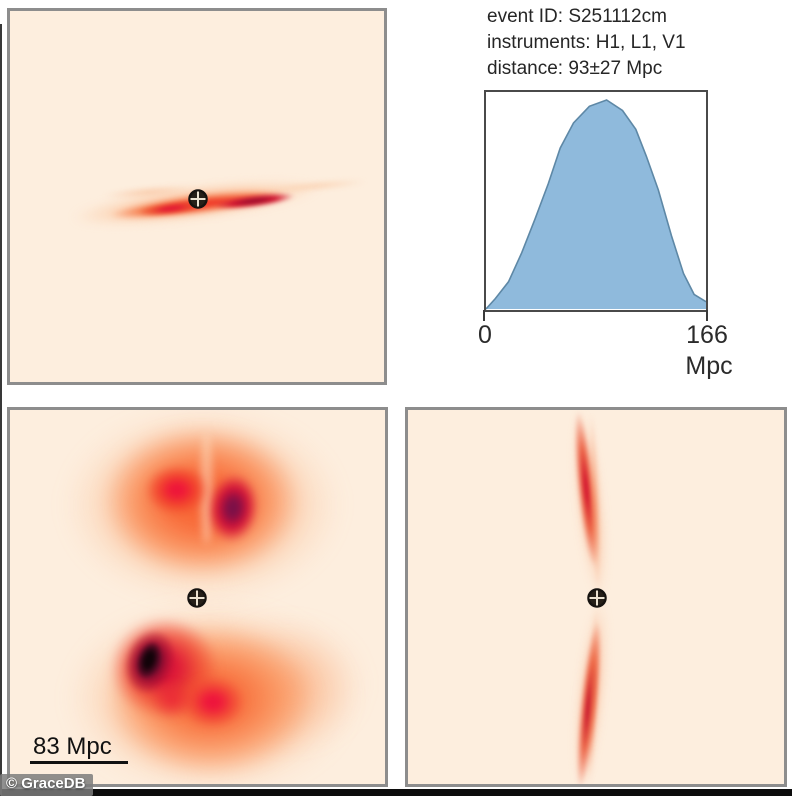  I want to click on bottom-black-bar, so click(396, 792).